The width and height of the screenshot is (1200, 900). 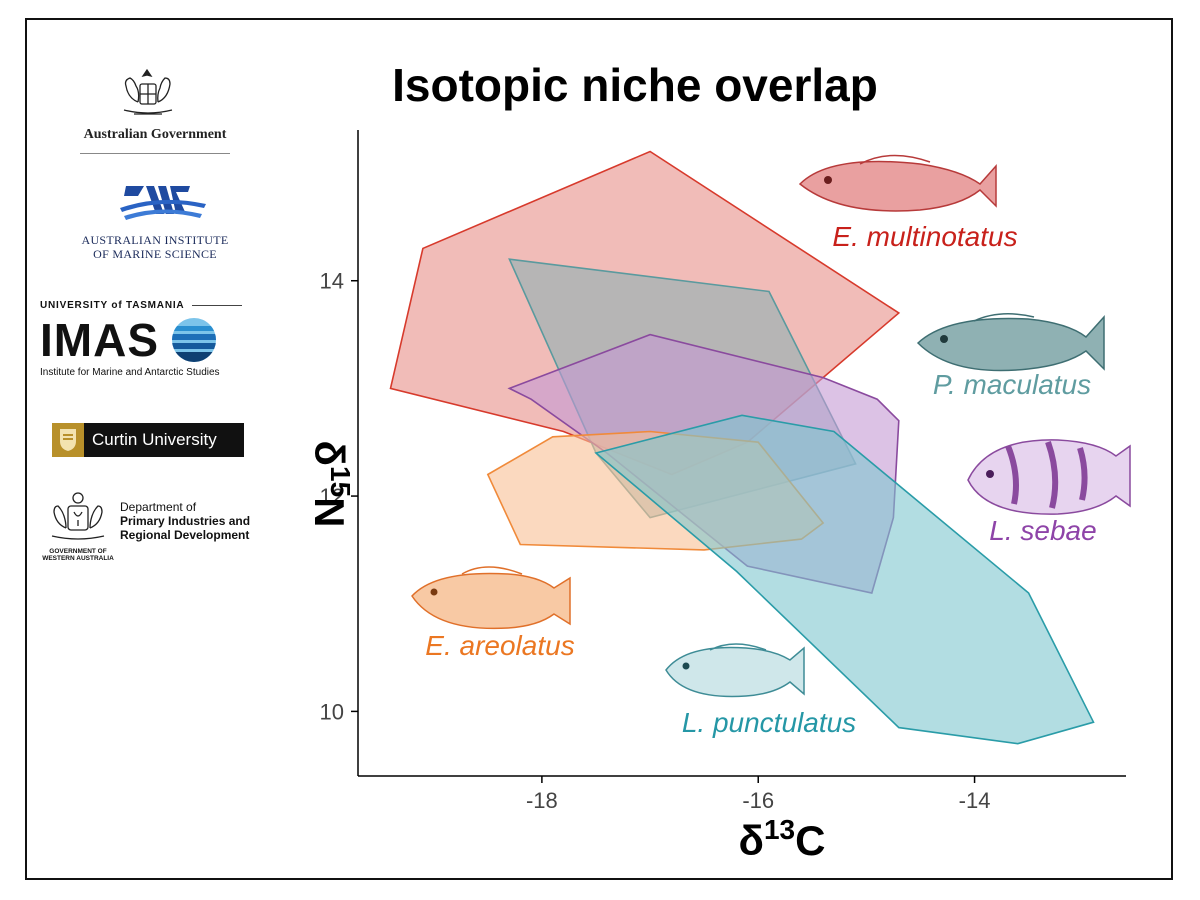 I want to click on x-tick-label: -14, so click(x=975, y=800).